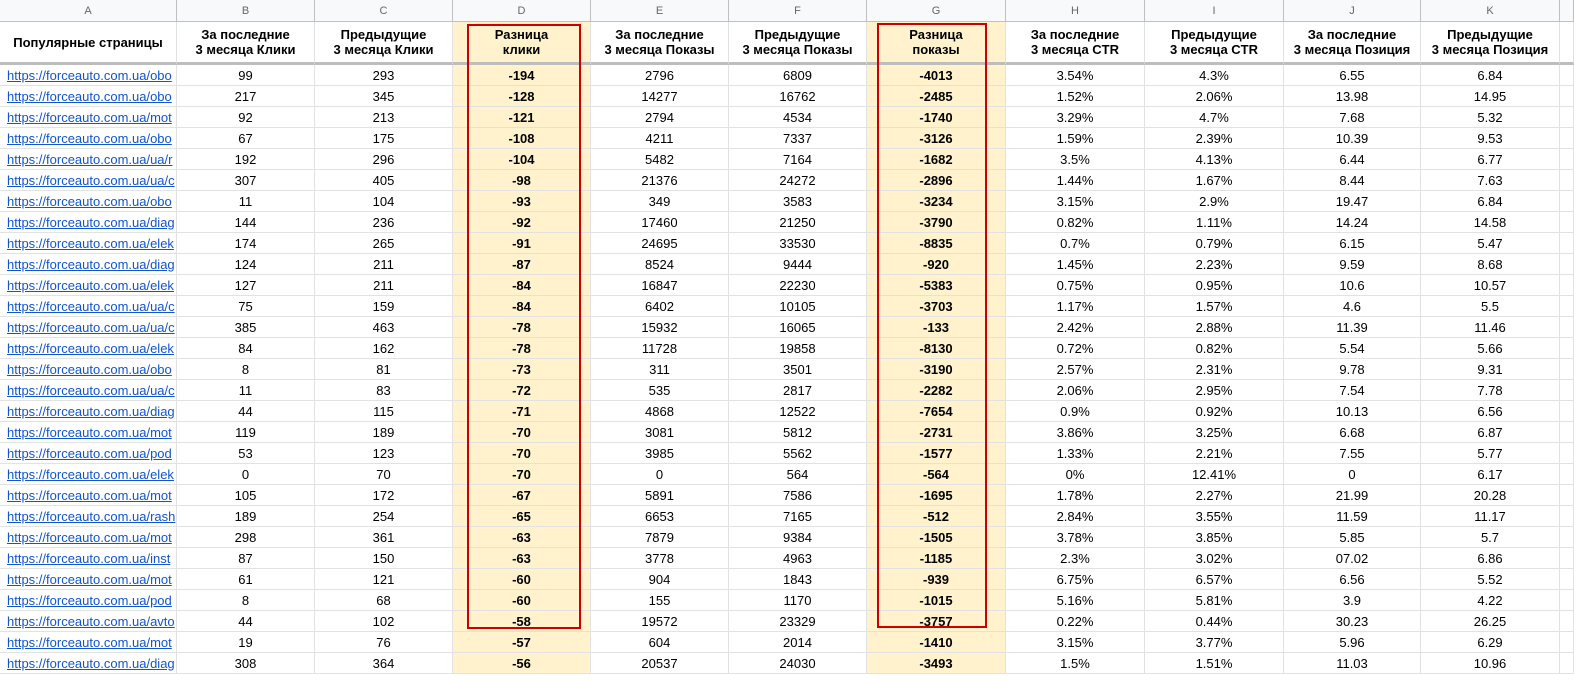 Image resolution: width=1574 pixels, height=681 pixels. I want to click on diff-cell: -98, so click(522, 180).